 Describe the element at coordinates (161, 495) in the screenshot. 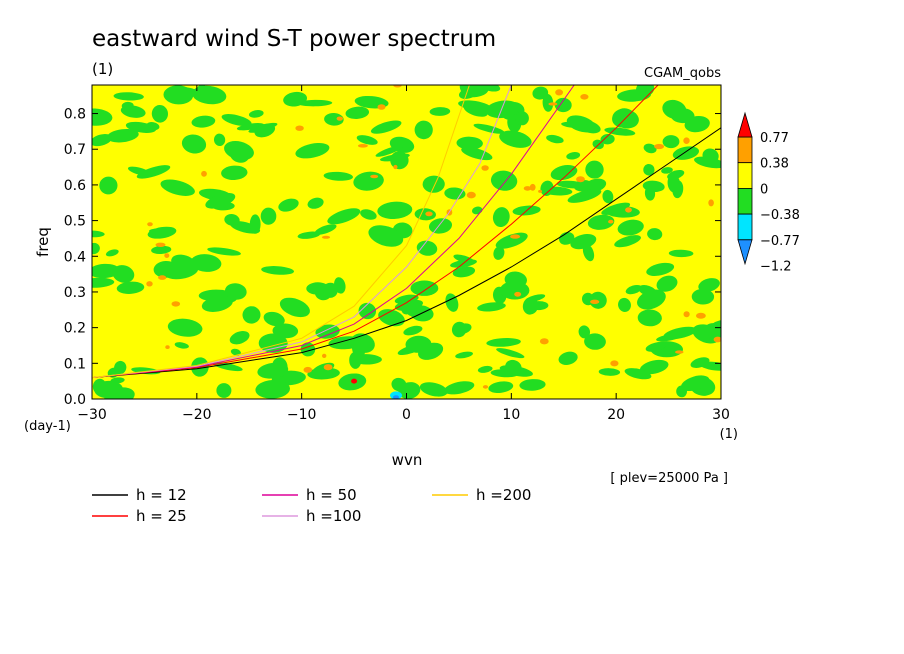

I see `legend-label: h = 12` at that location.